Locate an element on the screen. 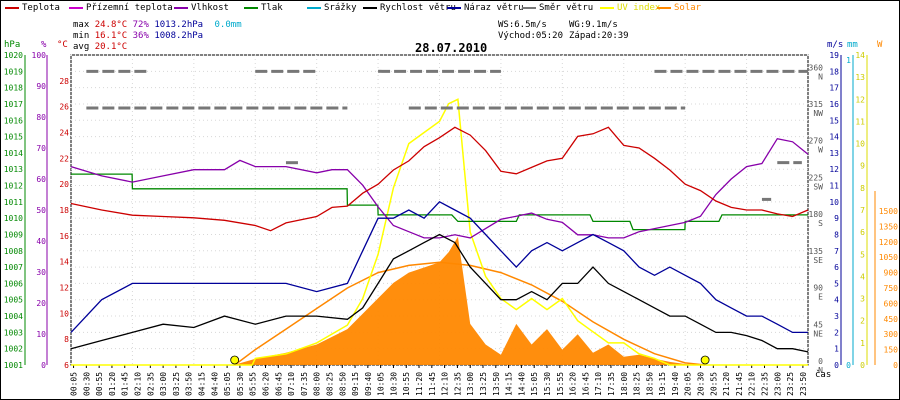 This screenshot has width=900, height=400. wind-speed-axis-unit: m/s is located at coordinates (835, 45).